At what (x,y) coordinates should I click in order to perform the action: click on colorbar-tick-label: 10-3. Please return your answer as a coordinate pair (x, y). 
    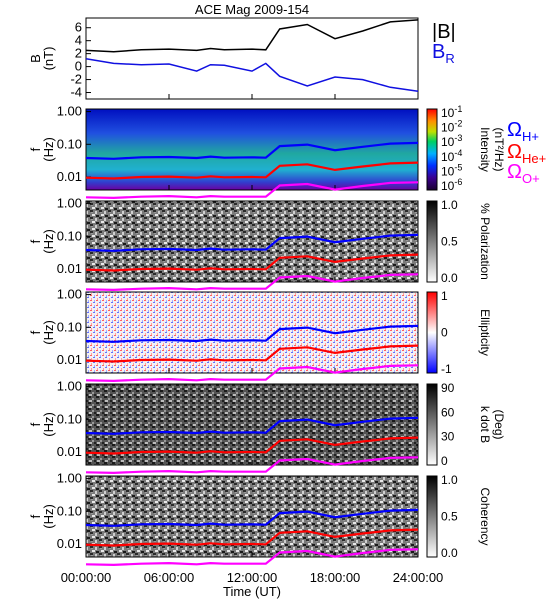
    Looking at the image, I should click on (451, 141).